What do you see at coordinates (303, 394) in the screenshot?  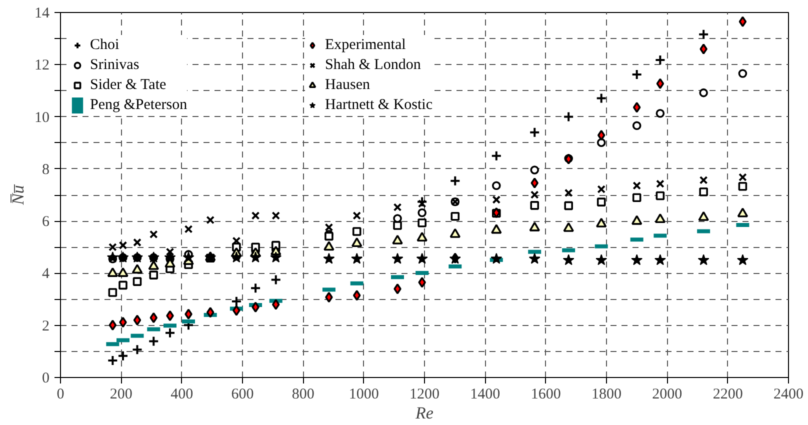 I see `x-tick-label: 800` at bounding box center [303, 394].